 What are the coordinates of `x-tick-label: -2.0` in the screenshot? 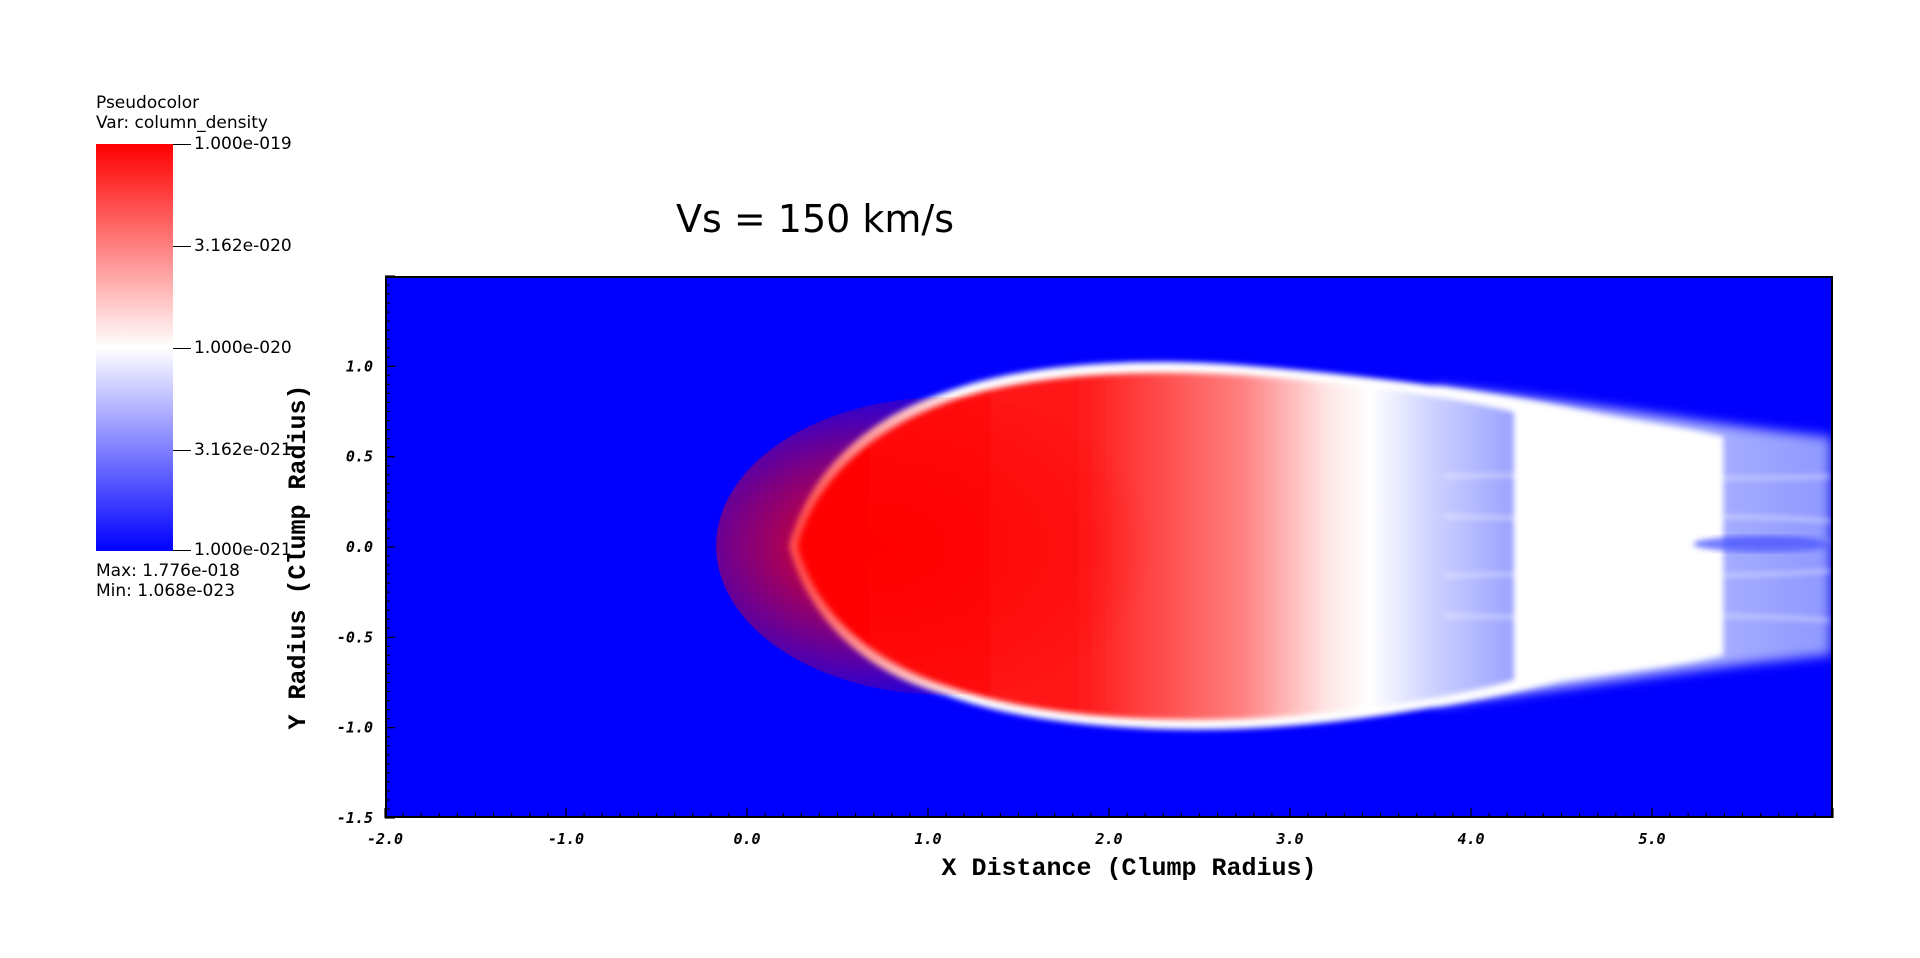 It's located at (385, 839).